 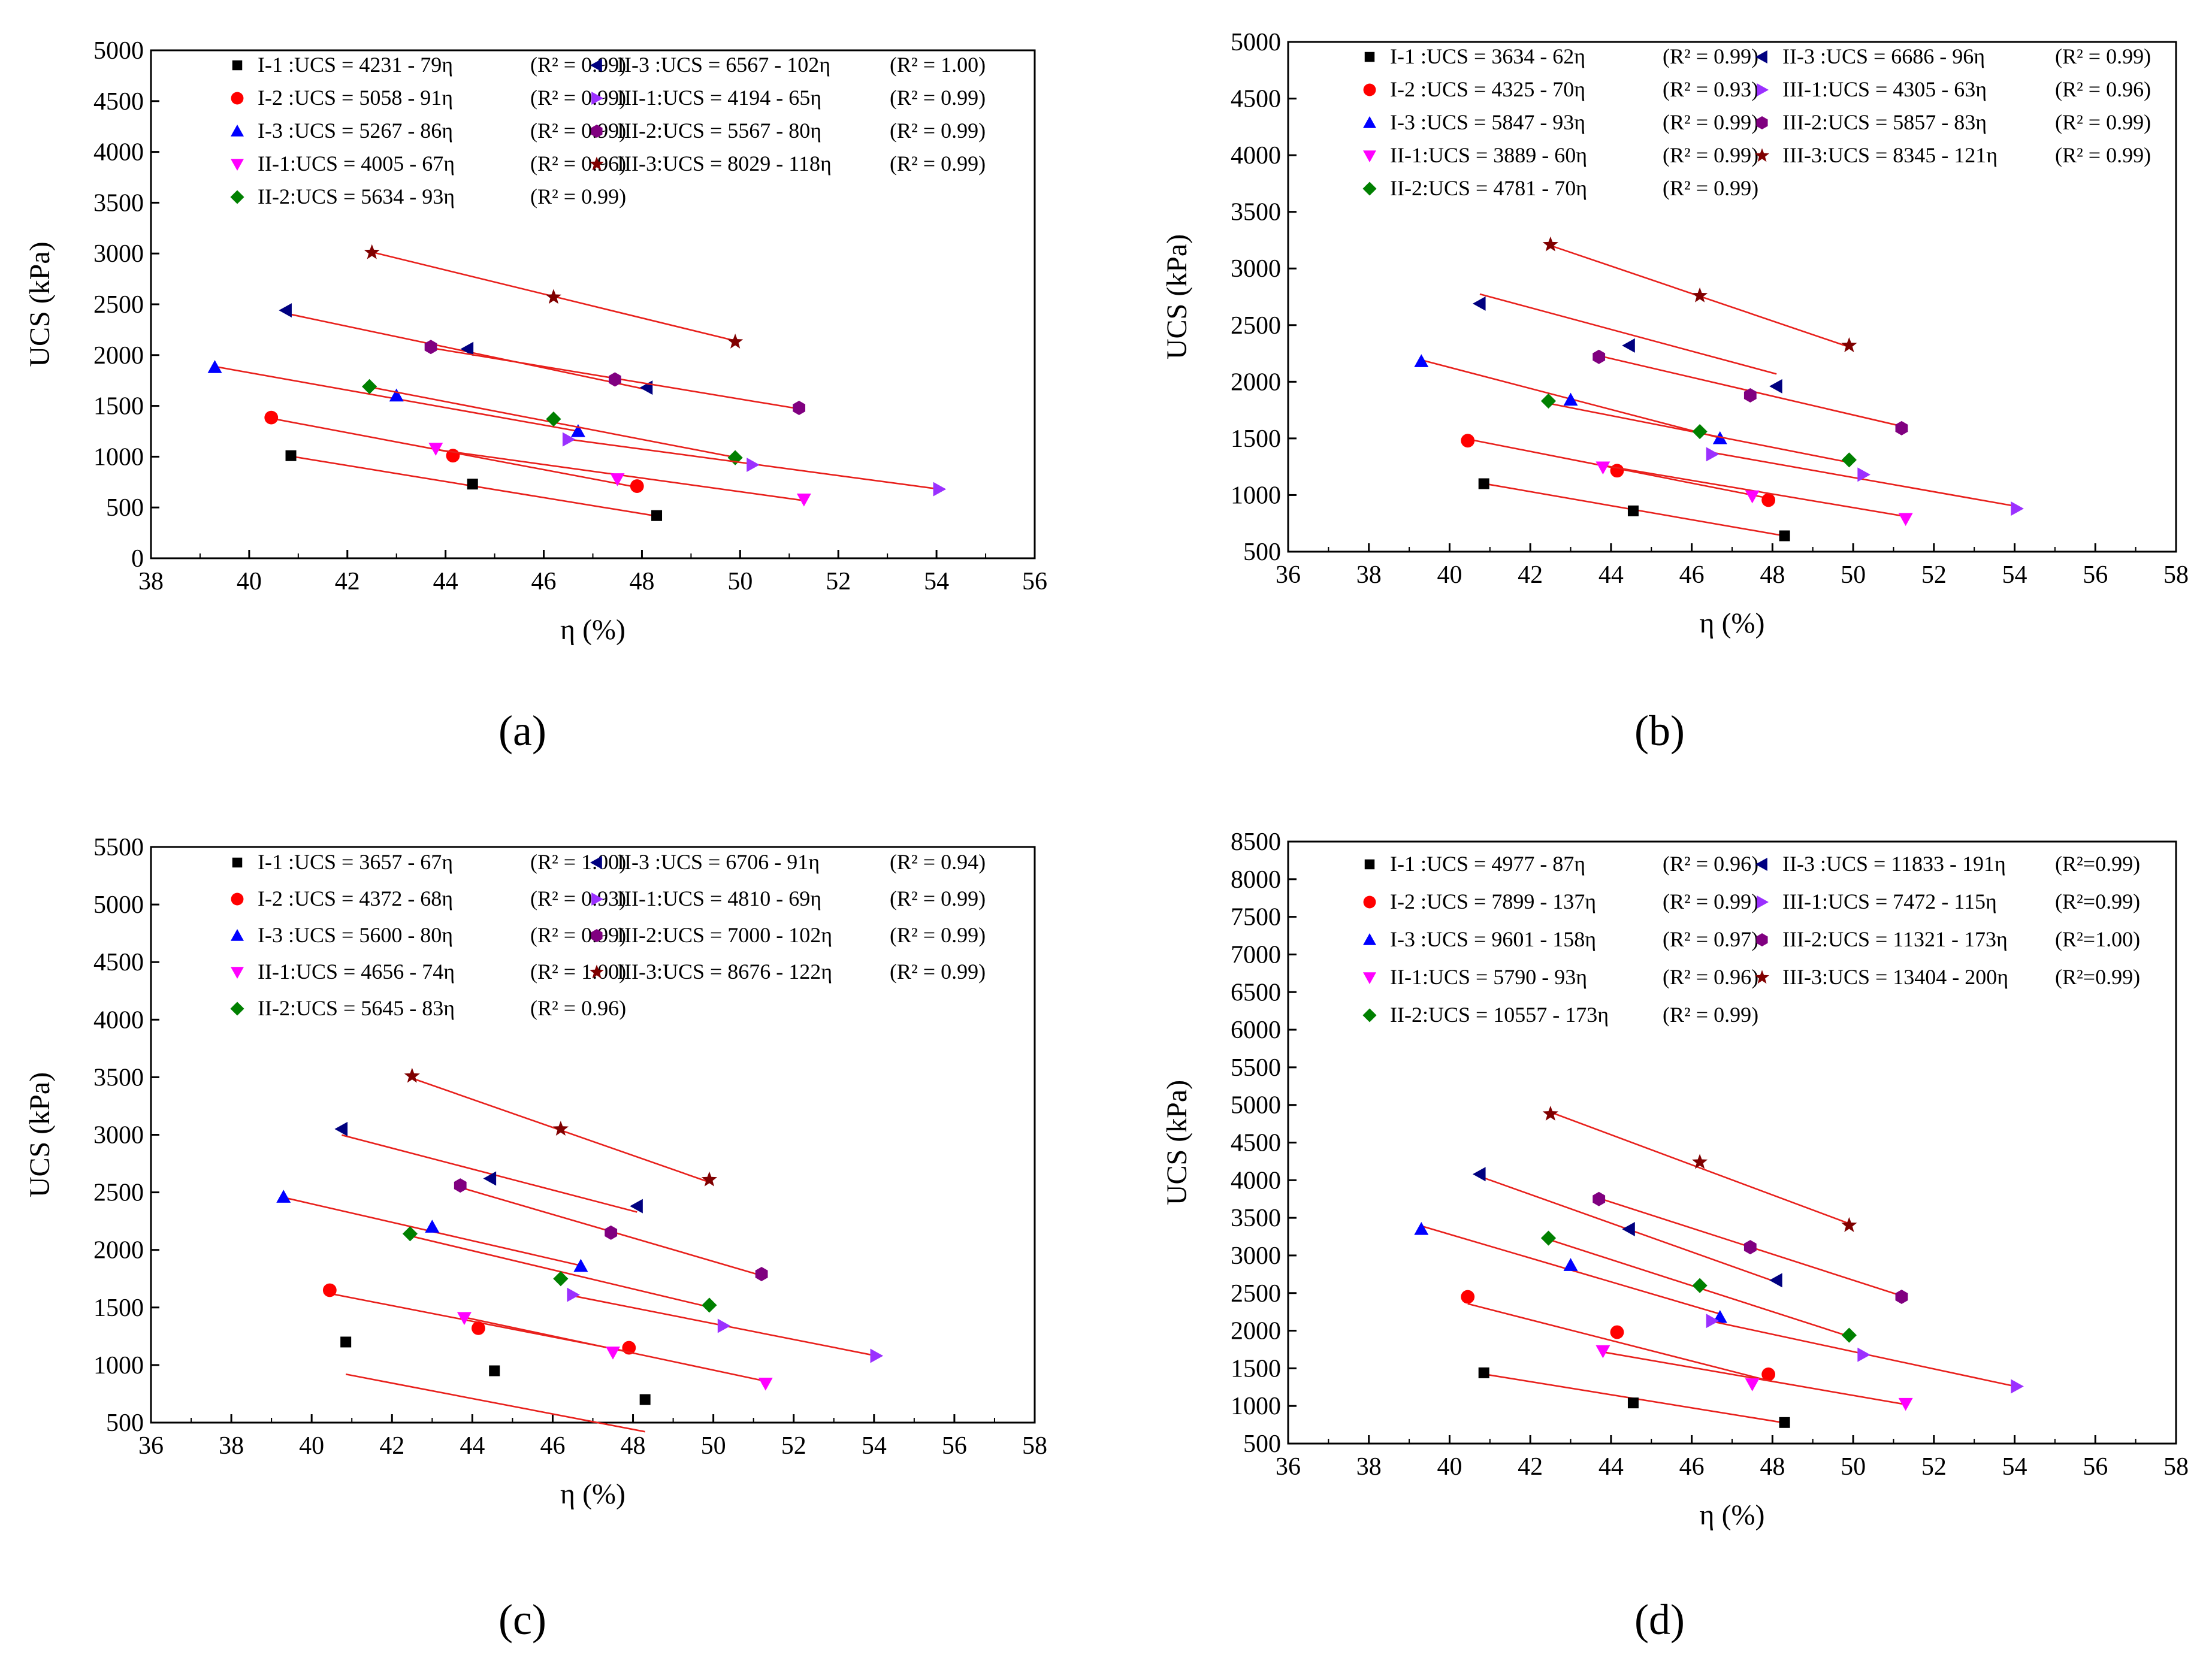 I want to click on x-tick-label: 54, so click(x=2014, y=1467).